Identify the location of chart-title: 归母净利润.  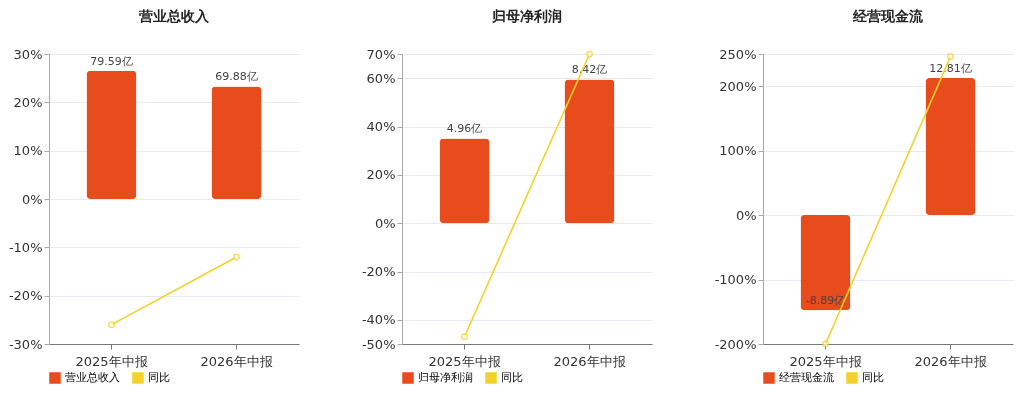
(526, 16).